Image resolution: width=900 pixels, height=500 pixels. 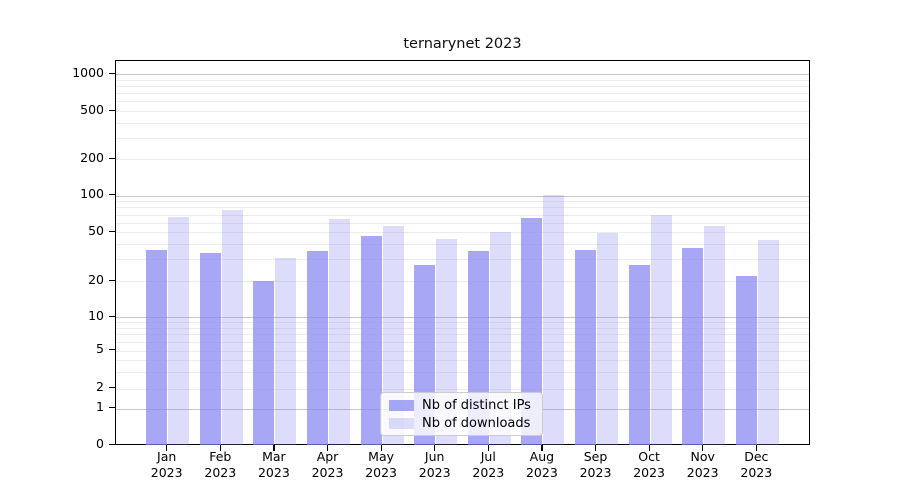 What do you see at coordinates (317, 348) in the screenshot?
I see `bar-distinct-ips-apr` at bounding box center [317, 348].